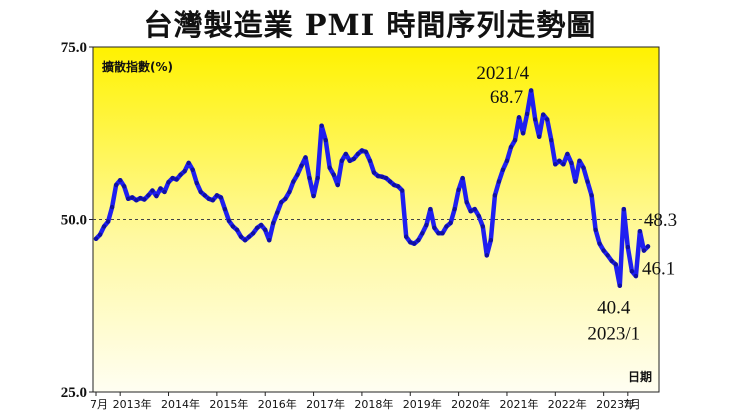 This screenshot has width=740, height=416. Describe the element at coordinates (74, 221) in the screenshot. I see `y-tick-label: 50.0` at that location.